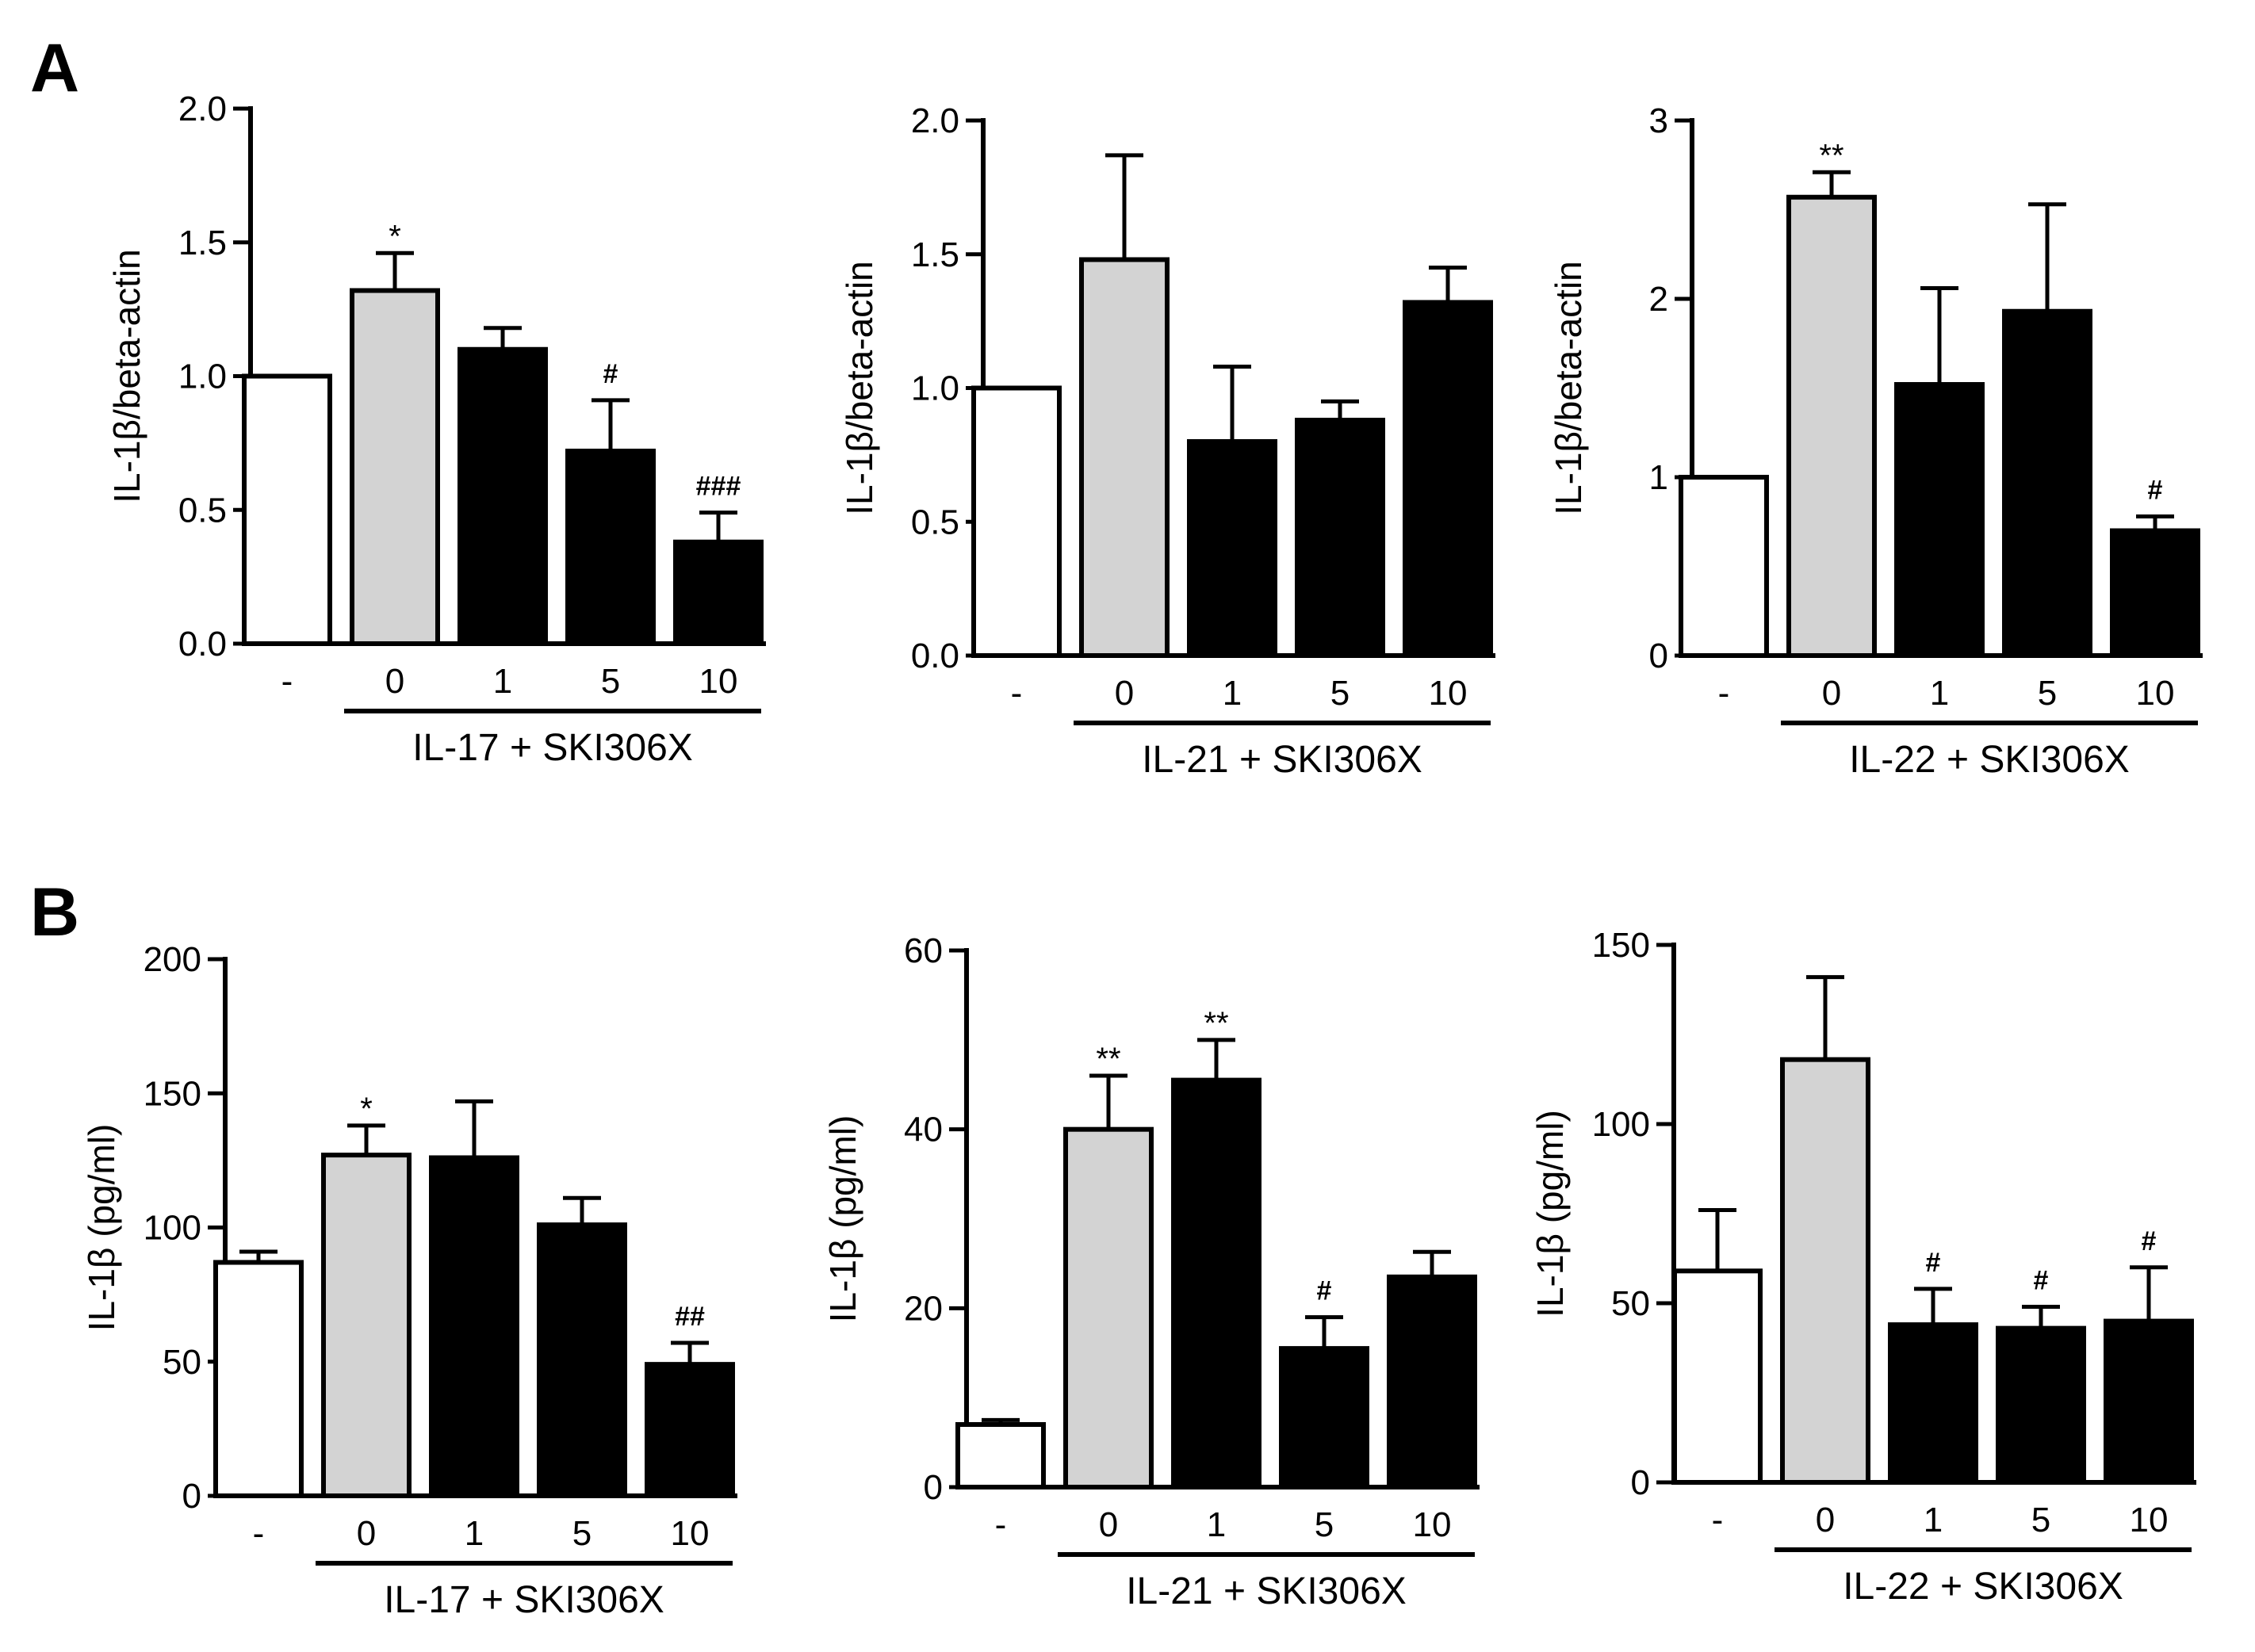 Image resolution: width=2255 pixels, height=1652 pixels. I want to click on y-tick-label: 100, so click(1621, 1125).